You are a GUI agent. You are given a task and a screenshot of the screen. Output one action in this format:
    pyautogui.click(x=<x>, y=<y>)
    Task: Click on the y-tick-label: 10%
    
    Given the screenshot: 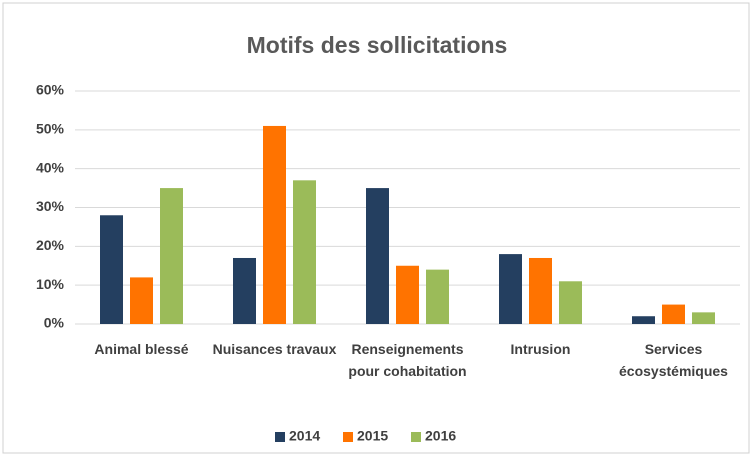 What is the action you would take?
    pyautogui.click(x=50, y=284)
    